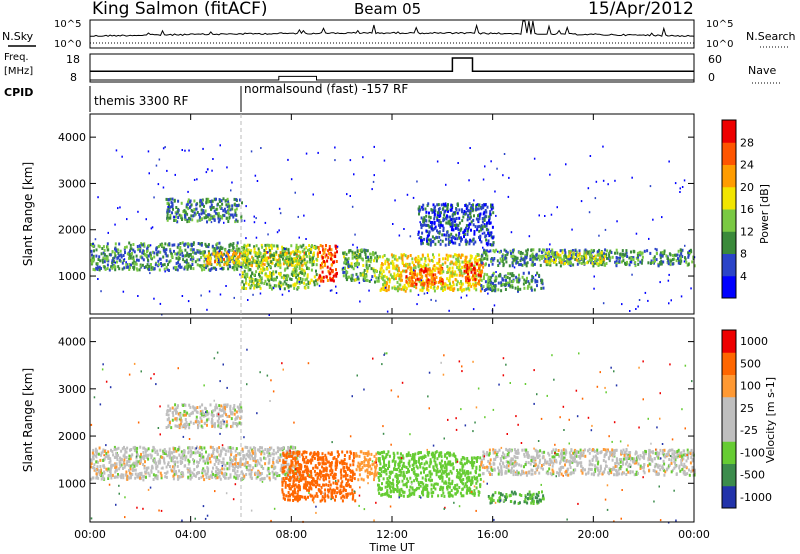 The image size is (800, 554). I want to click on date-title: 15/Apr/2012, so click(641, 9).